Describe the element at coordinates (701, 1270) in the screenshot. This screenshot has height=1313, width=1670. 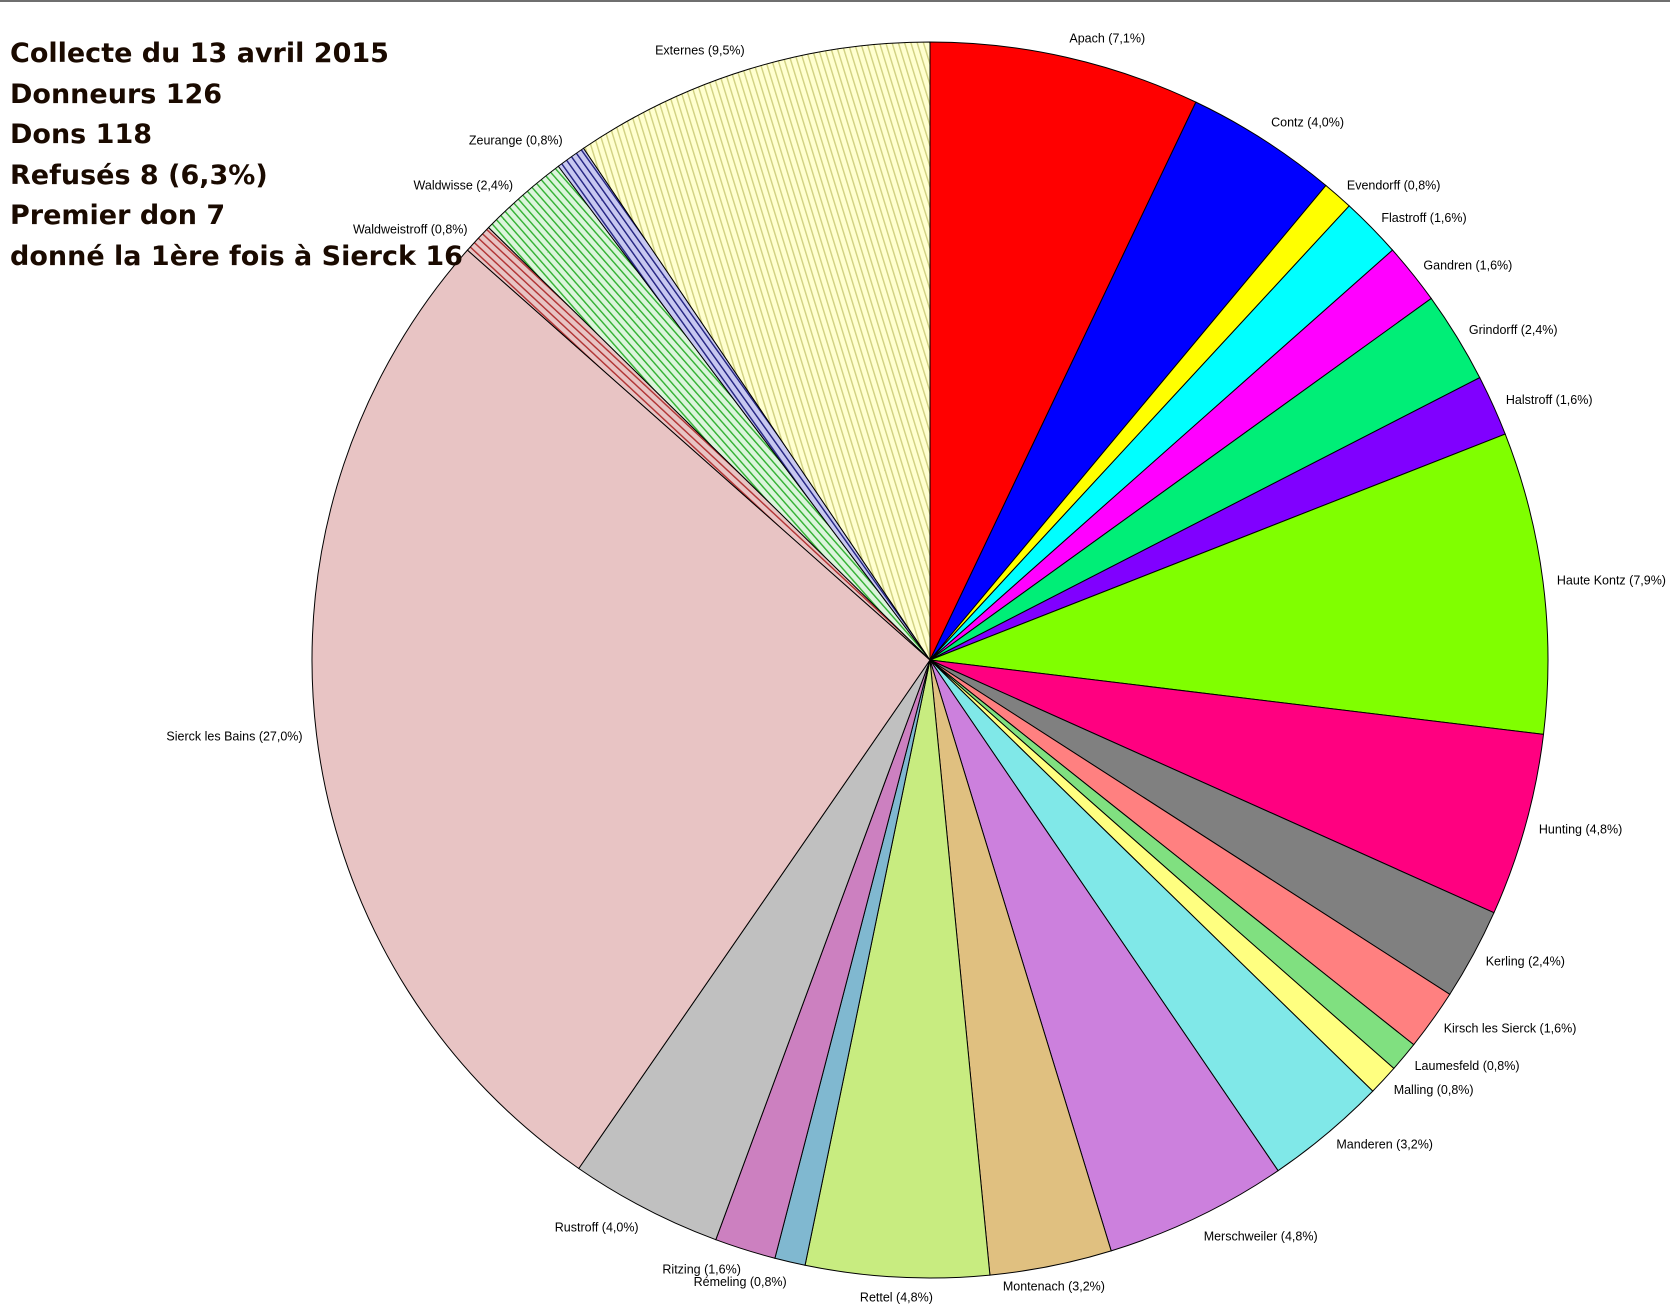
I see `slice-label-ritzing: Ritzing (1,6%)` at that location.